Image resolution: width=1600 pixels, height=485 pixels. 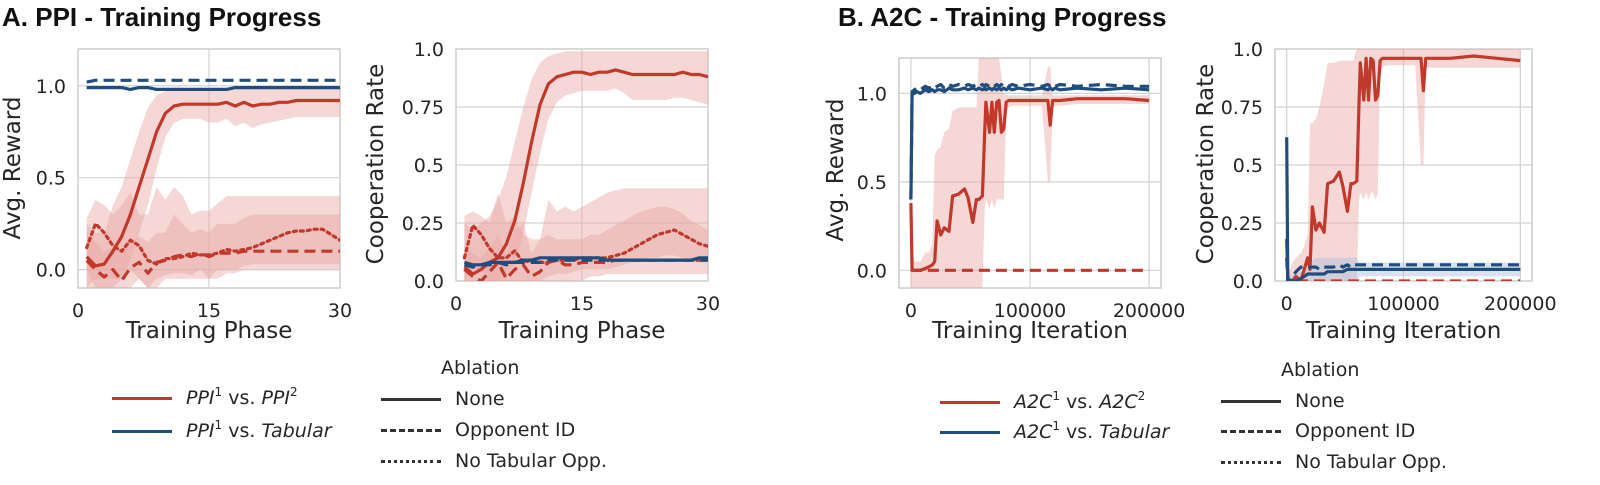 What do you see at coordinates (162, 17) in the screenshot?
I see `panel-a-title: A. PPI - Training Progress` at bounding box center [162, 17].